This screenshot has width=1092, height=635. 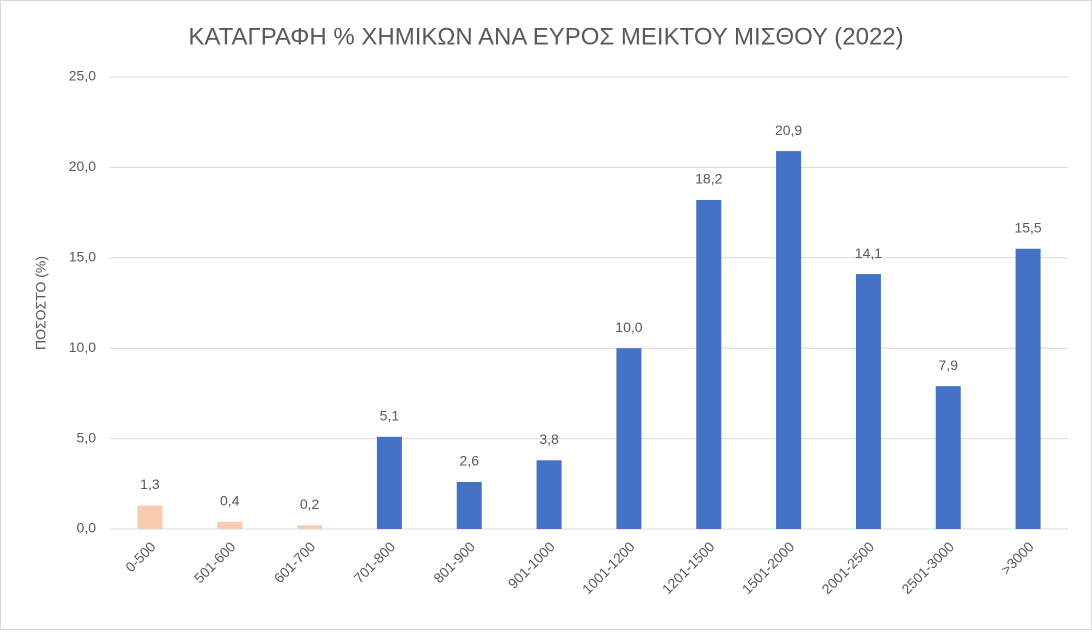 What do you see at coordinates (788, 130) in the screenshot?
I see `value-label: 20,9` at bounding box center [788, 130].